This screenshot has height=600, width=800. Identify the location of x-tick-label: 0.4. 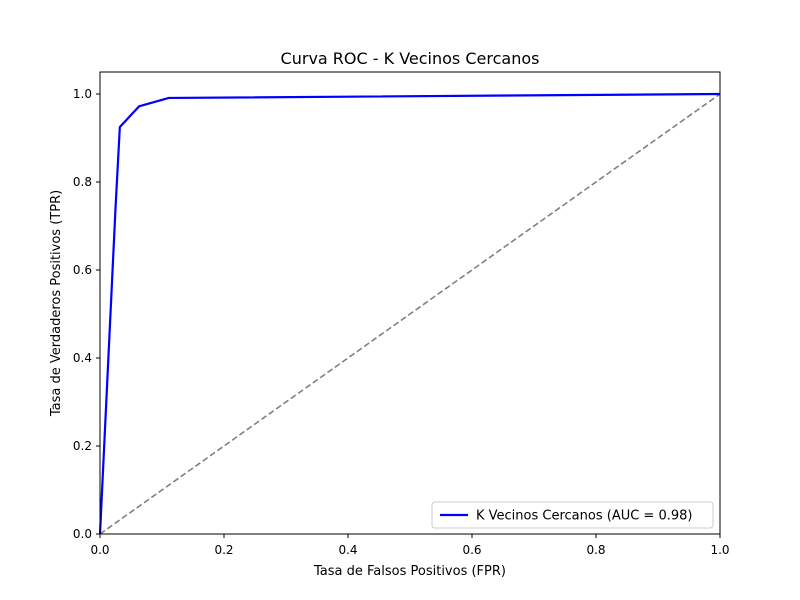
(347, 550).